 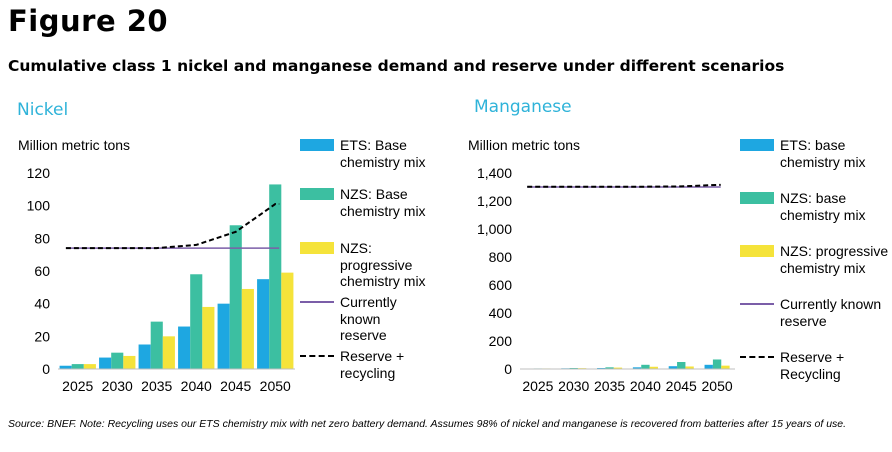 What do you see at coordinates (757, 251) in the screenshot?
I see `legend-swatch-mn-nzs-prog` at bounding box center [757, 251].